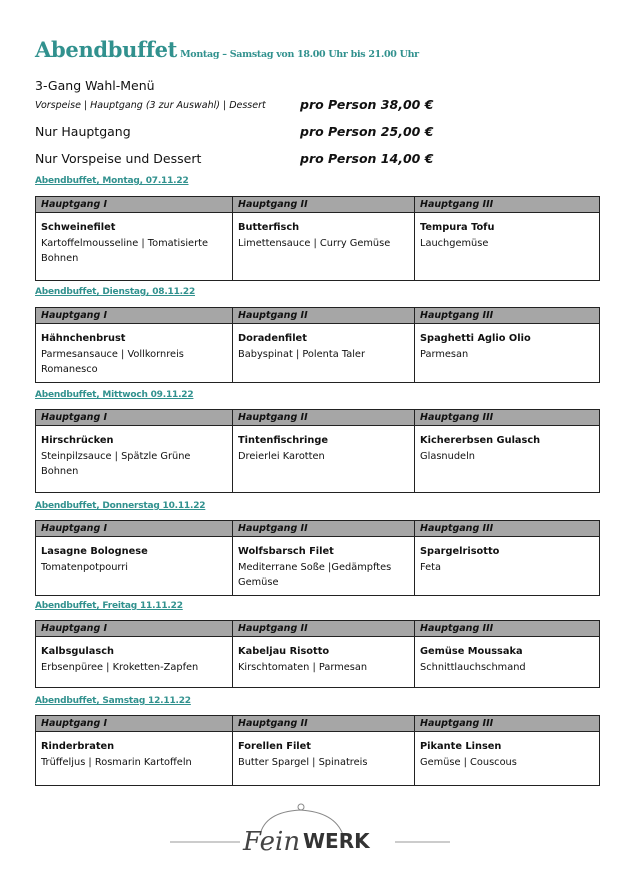 This screenshot has width=619, height=896. I want to click on dish-name: Pikante Linsen, so click(461, 746).